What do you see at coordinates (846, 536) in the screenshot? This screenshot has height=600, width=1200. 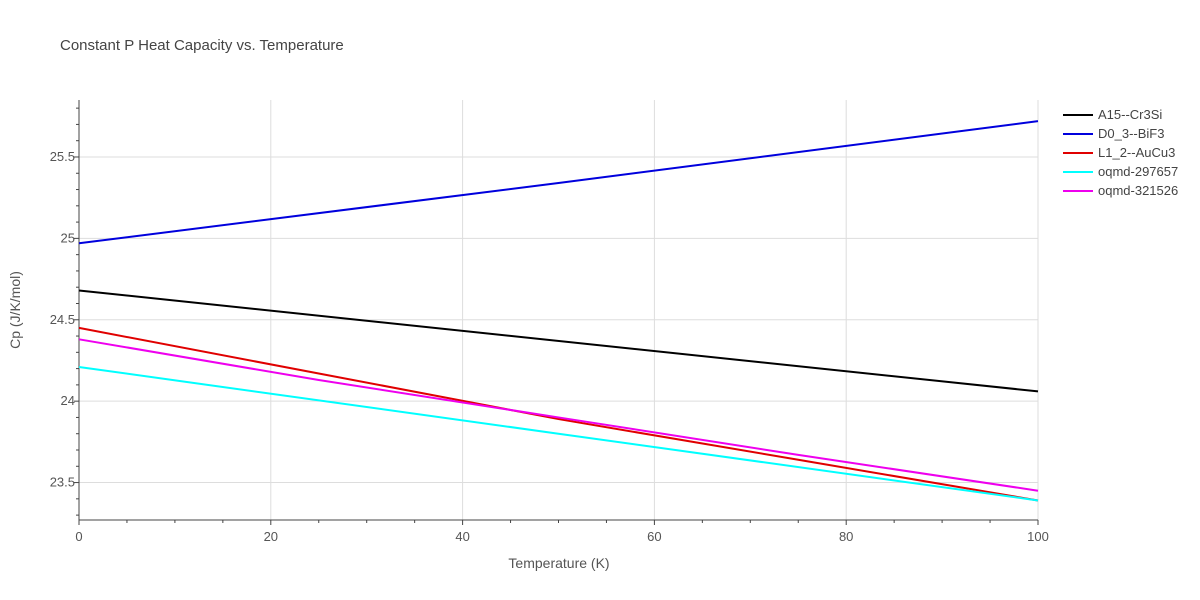 I see `x-tick-label: 80` at bounding box center [846, 536].